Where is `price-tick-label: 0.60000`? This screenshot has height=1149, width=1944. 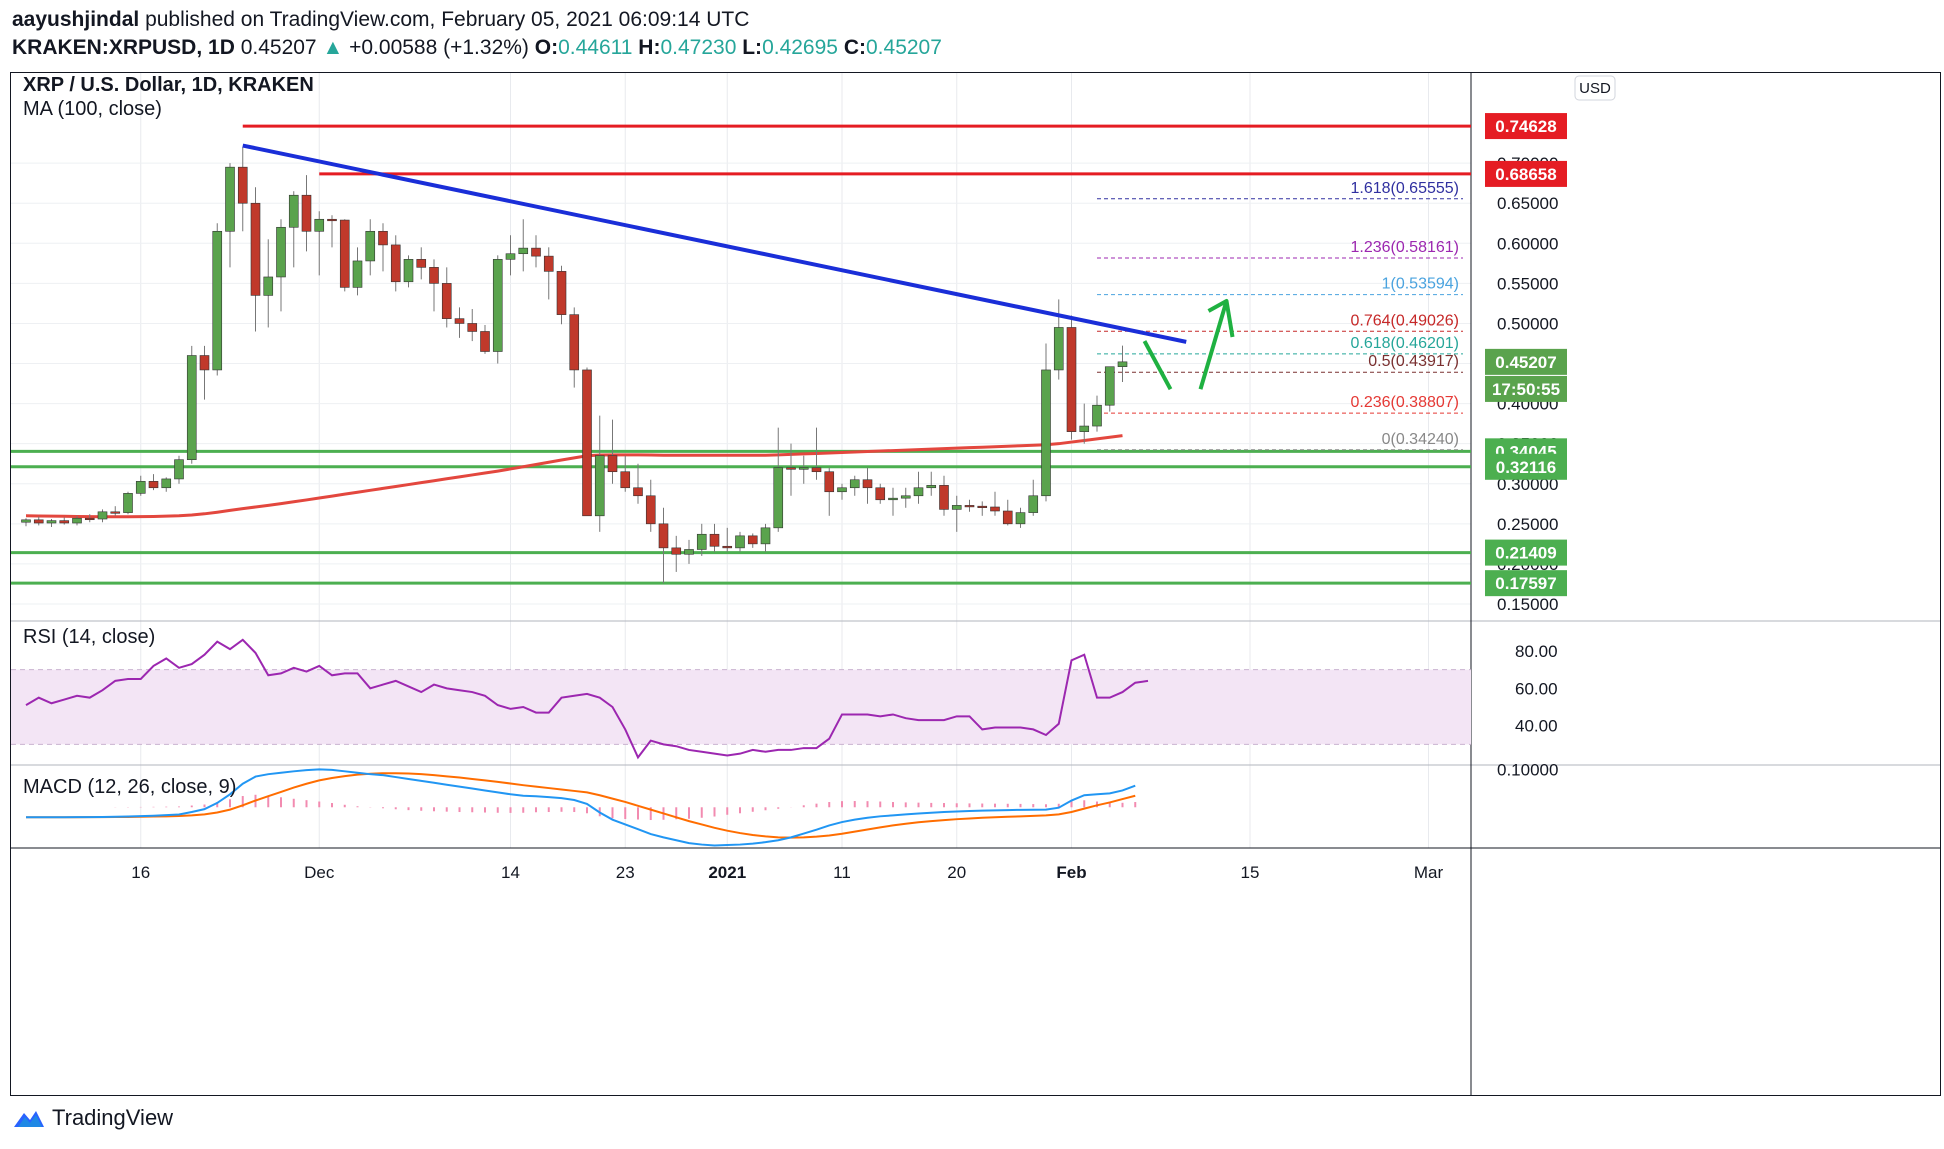 price-tick-label: 0.60000 is located at coordinates (1527, 243).